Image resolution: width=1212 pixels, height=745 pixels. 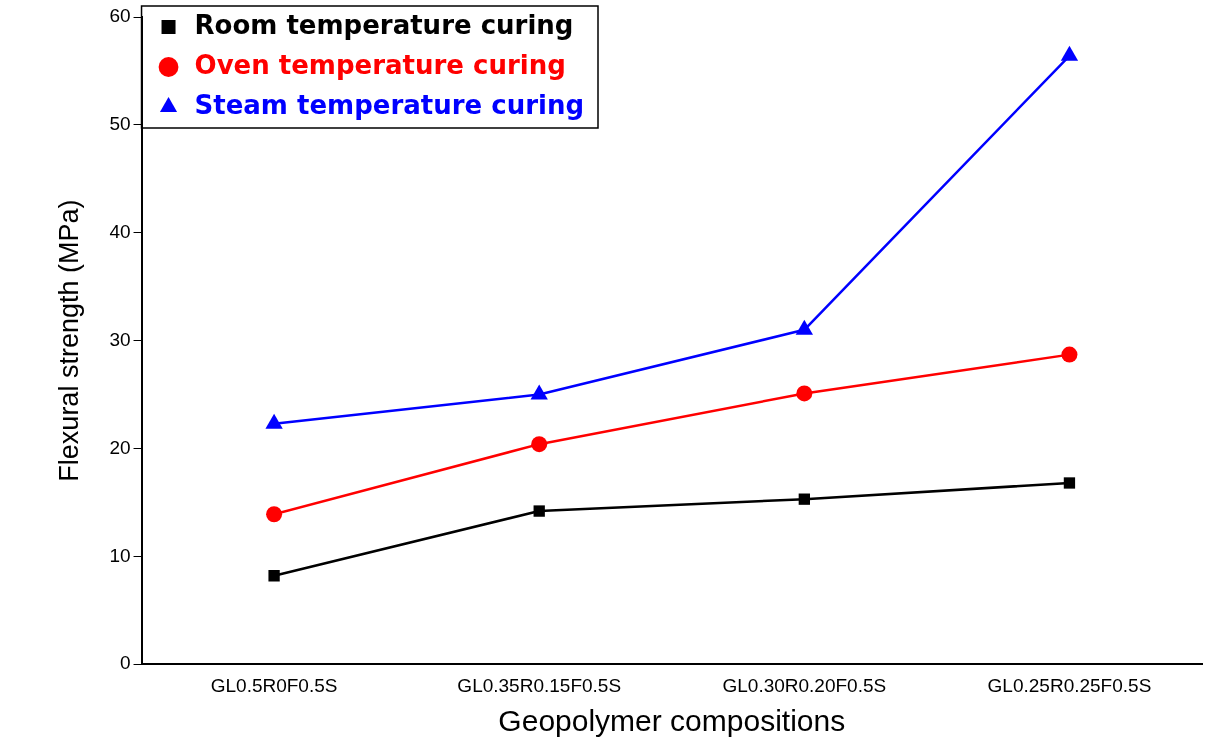 I want to click on y-tick-label: 20, so click(x=120, y=447).